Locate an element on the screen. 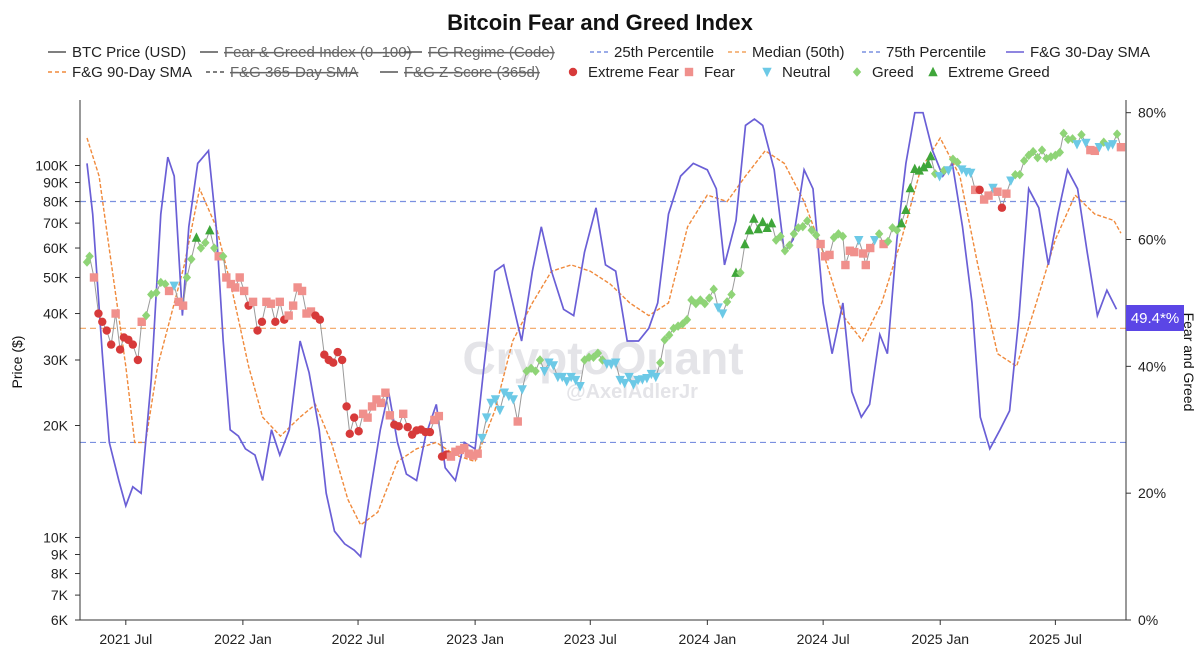 The width and height of the screenshot is (1200, 650). y-left-tick-label: 6K is located at coordinates (60, 620).